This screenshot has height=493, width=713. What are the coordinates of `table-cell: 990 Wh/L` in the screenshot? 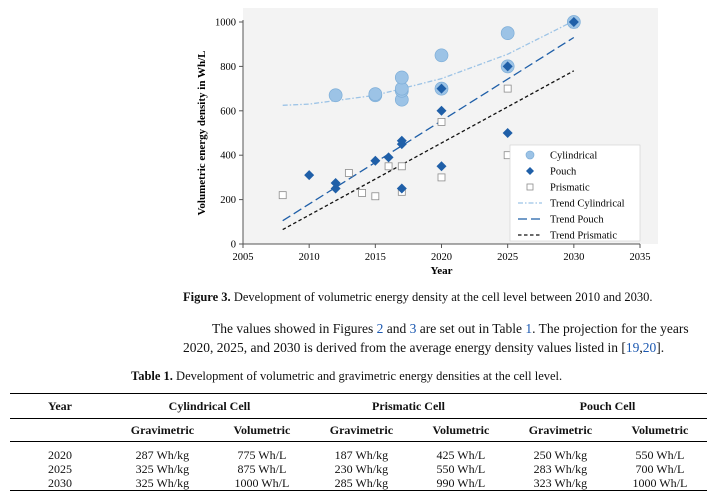 It's located at (460, 483).